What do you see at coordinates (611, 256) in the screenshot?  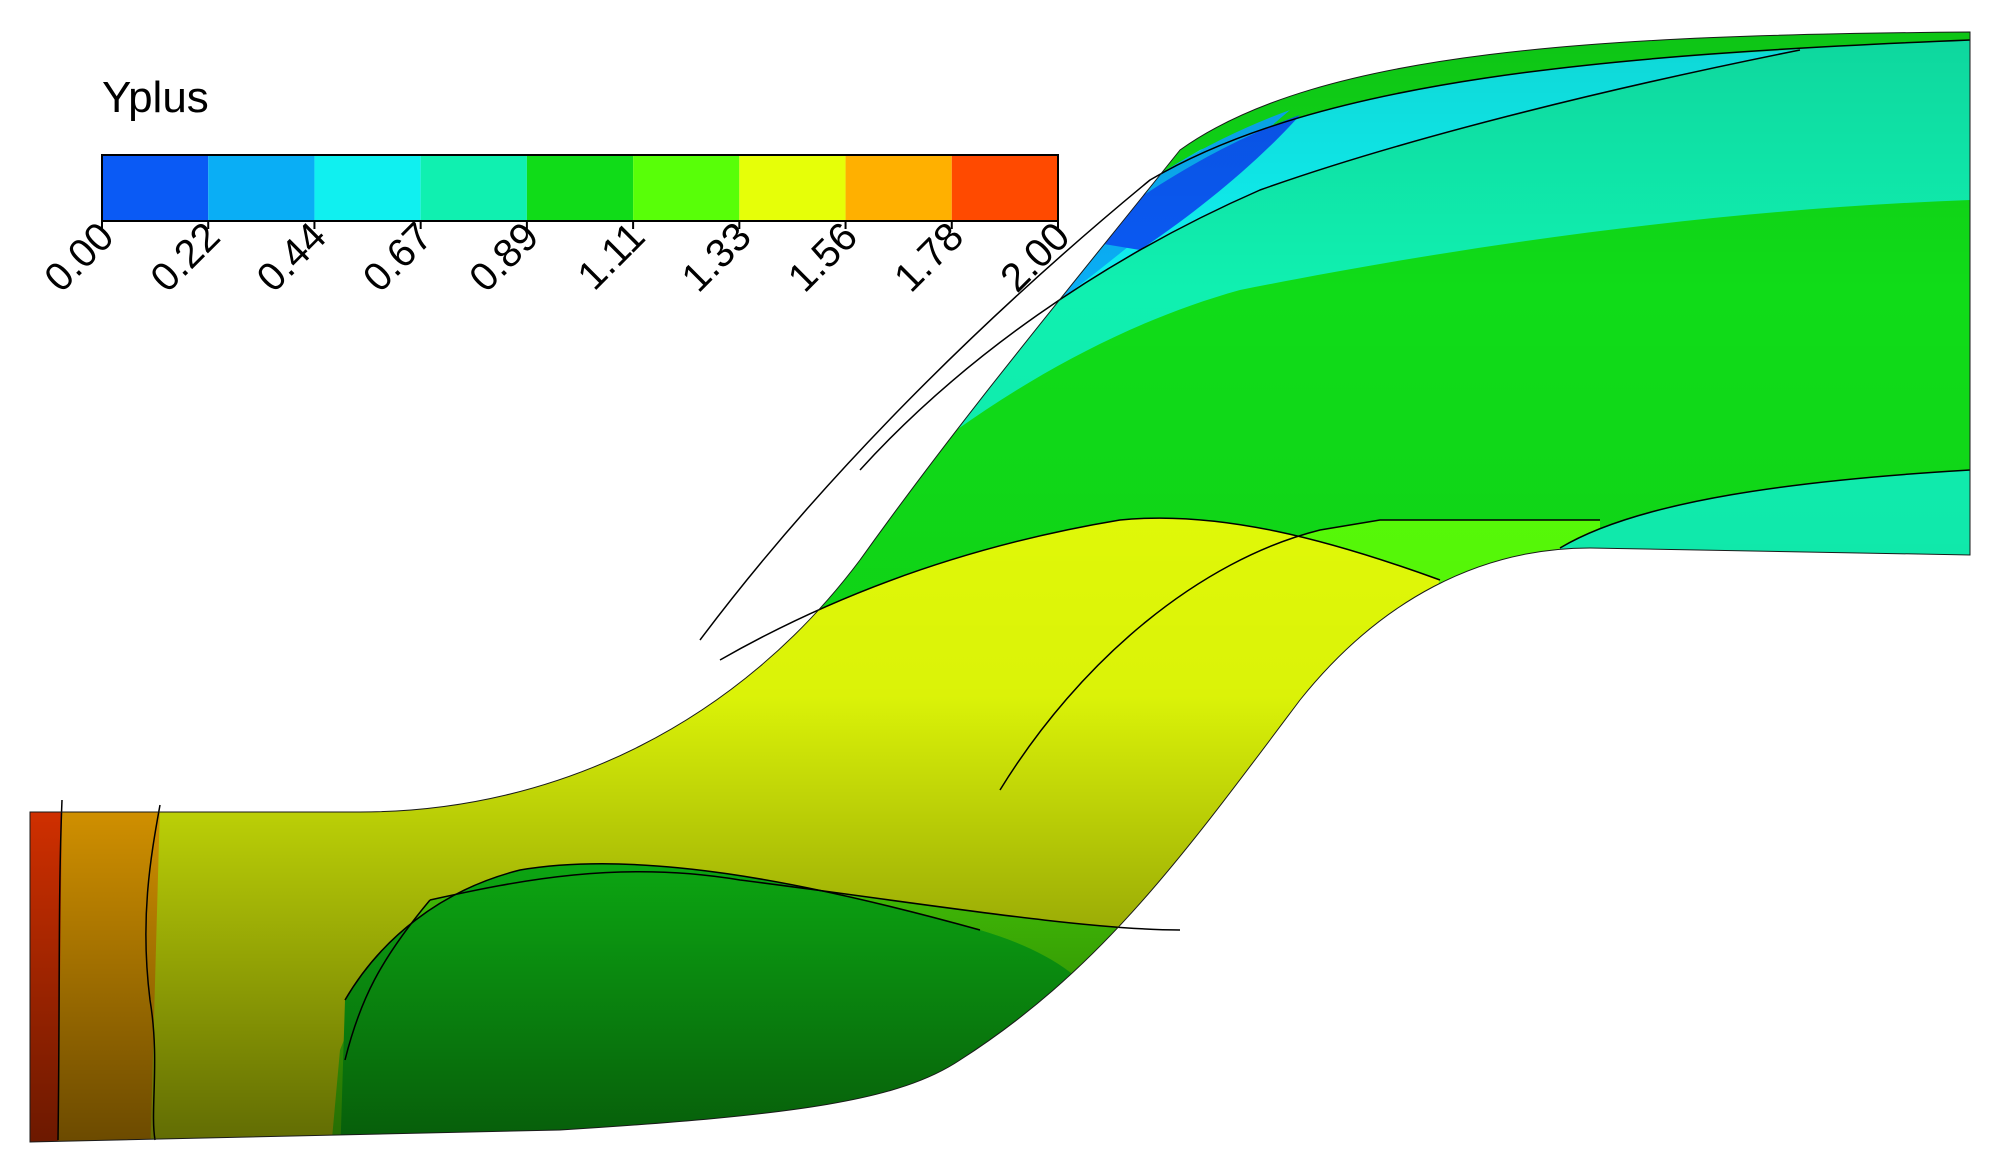 I see `legend-tick-label: 1.11` at bounding box center [611, 256].